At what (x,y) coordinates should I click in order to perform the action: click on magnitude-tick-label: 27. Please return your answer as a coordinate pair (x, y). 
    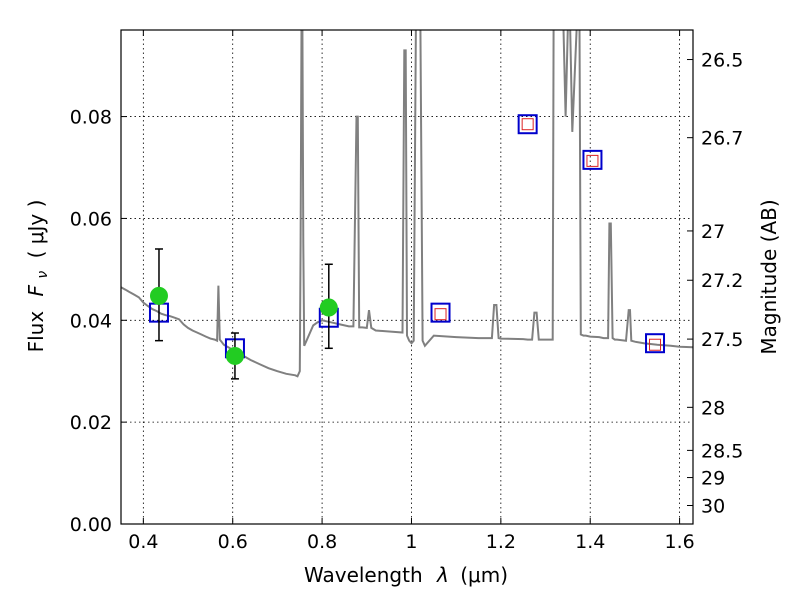
    Looking at the image, I should click on (713, 232).